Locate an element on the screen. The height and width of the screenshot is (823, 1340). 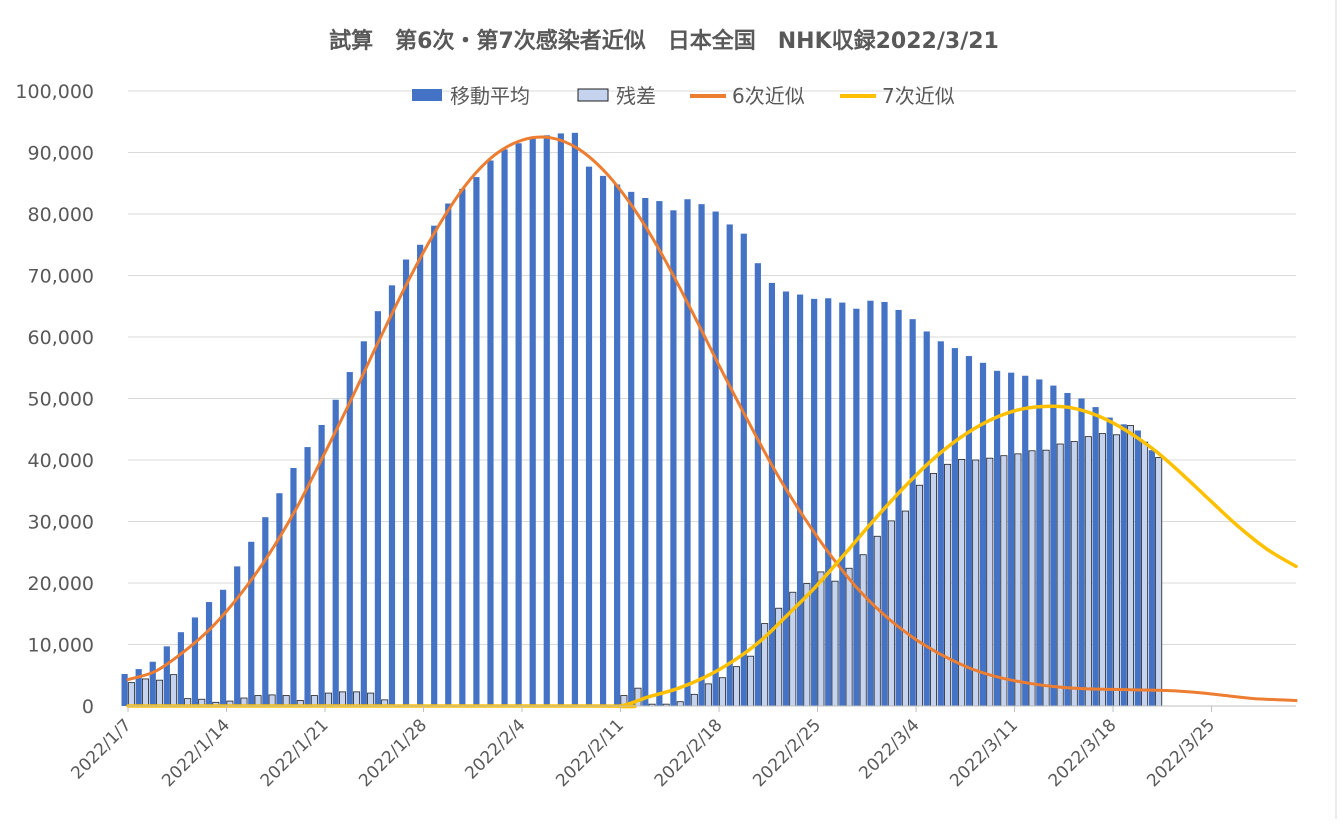
legend-swatch is located at coordinates (593, 95).